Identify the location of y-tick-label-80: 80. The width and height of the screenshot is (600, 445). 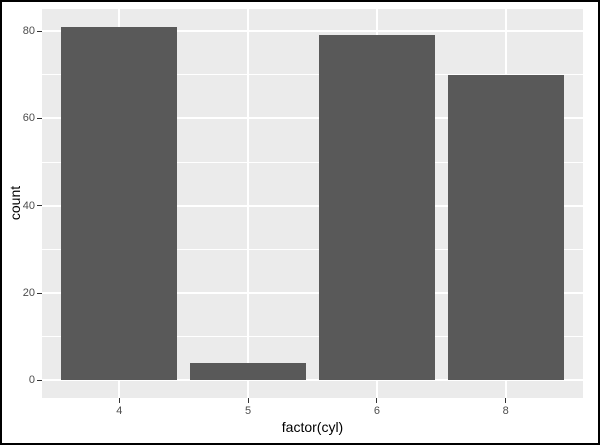
(28, 31).